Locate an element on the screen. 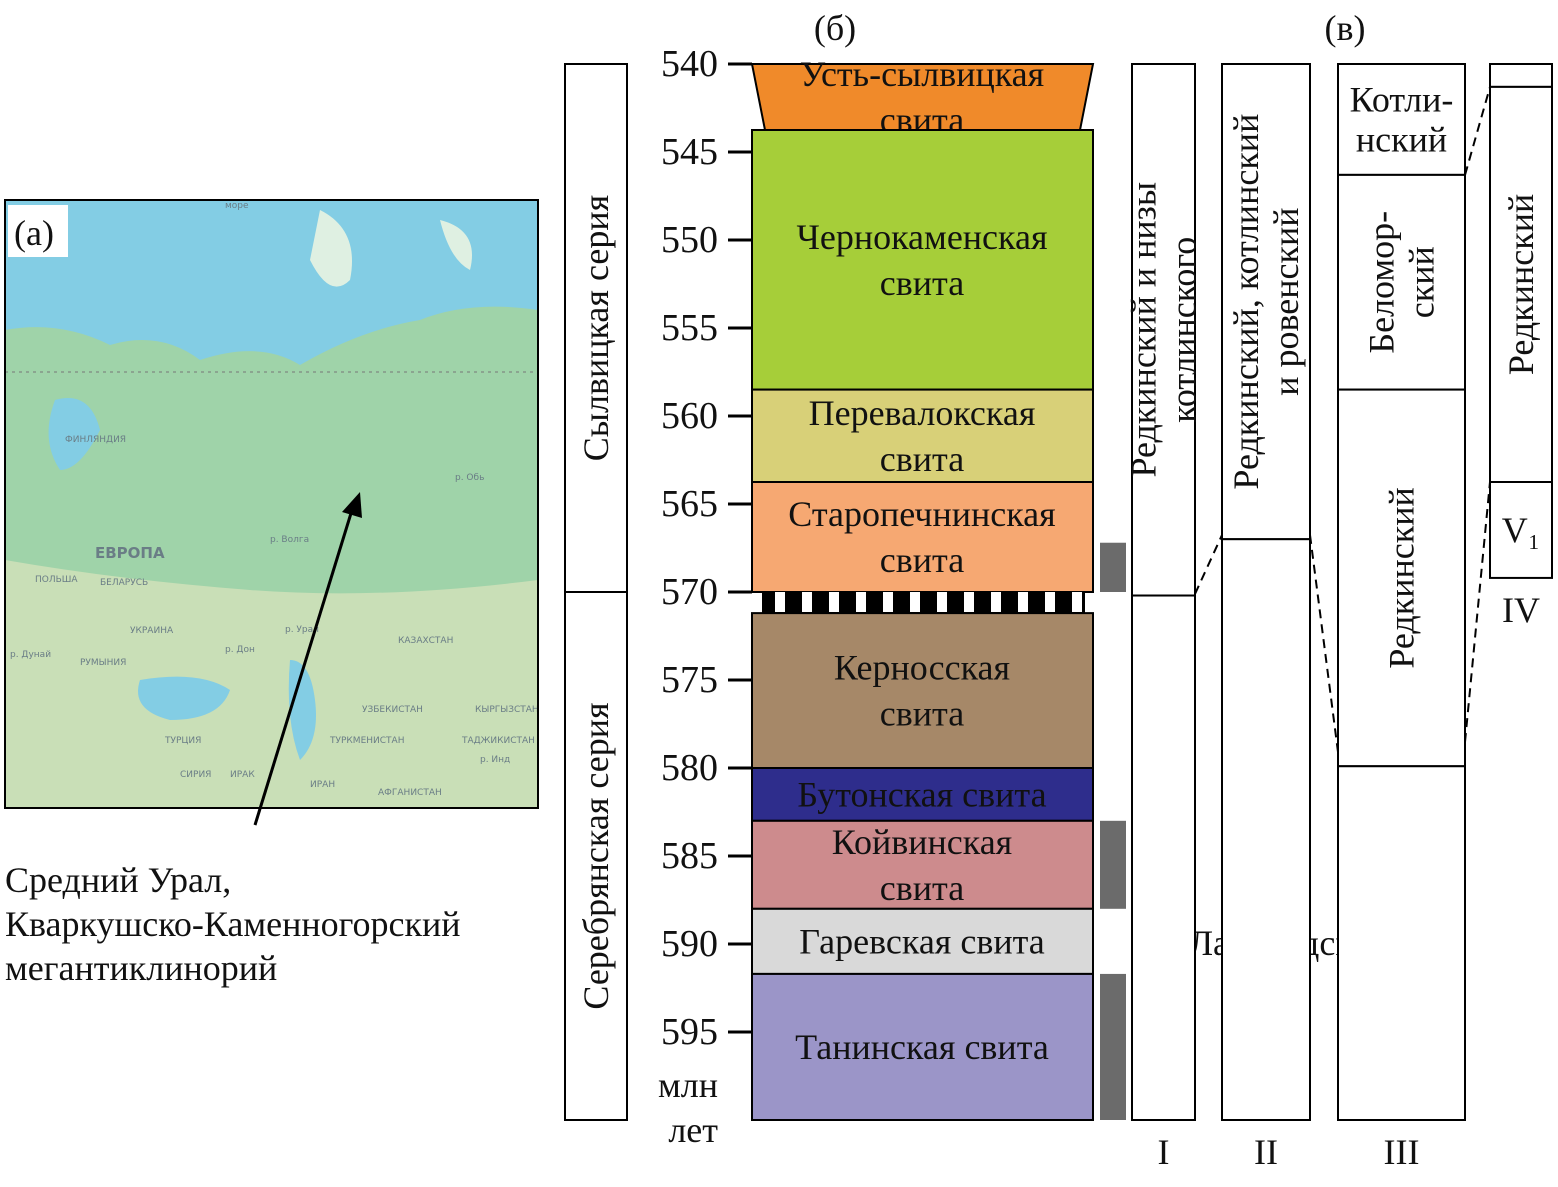 Image resolution: width=1558 pixels, height=1187 pixels. unit-label: Редкинский и низы is located at coordinates (1144, 330).